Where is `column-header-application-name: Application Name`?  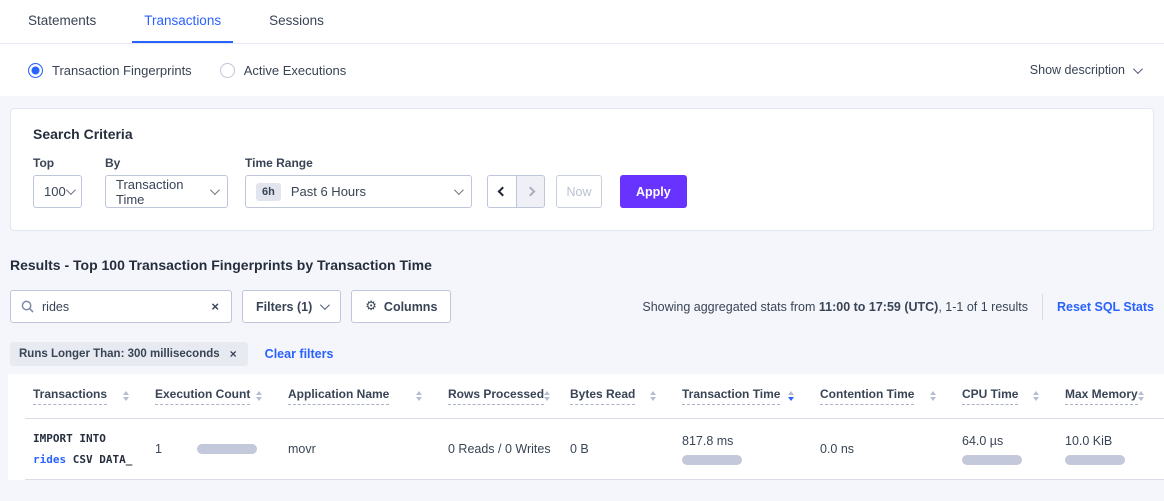
column-header-application-name: Application Name is located at coordinates (360, 396).